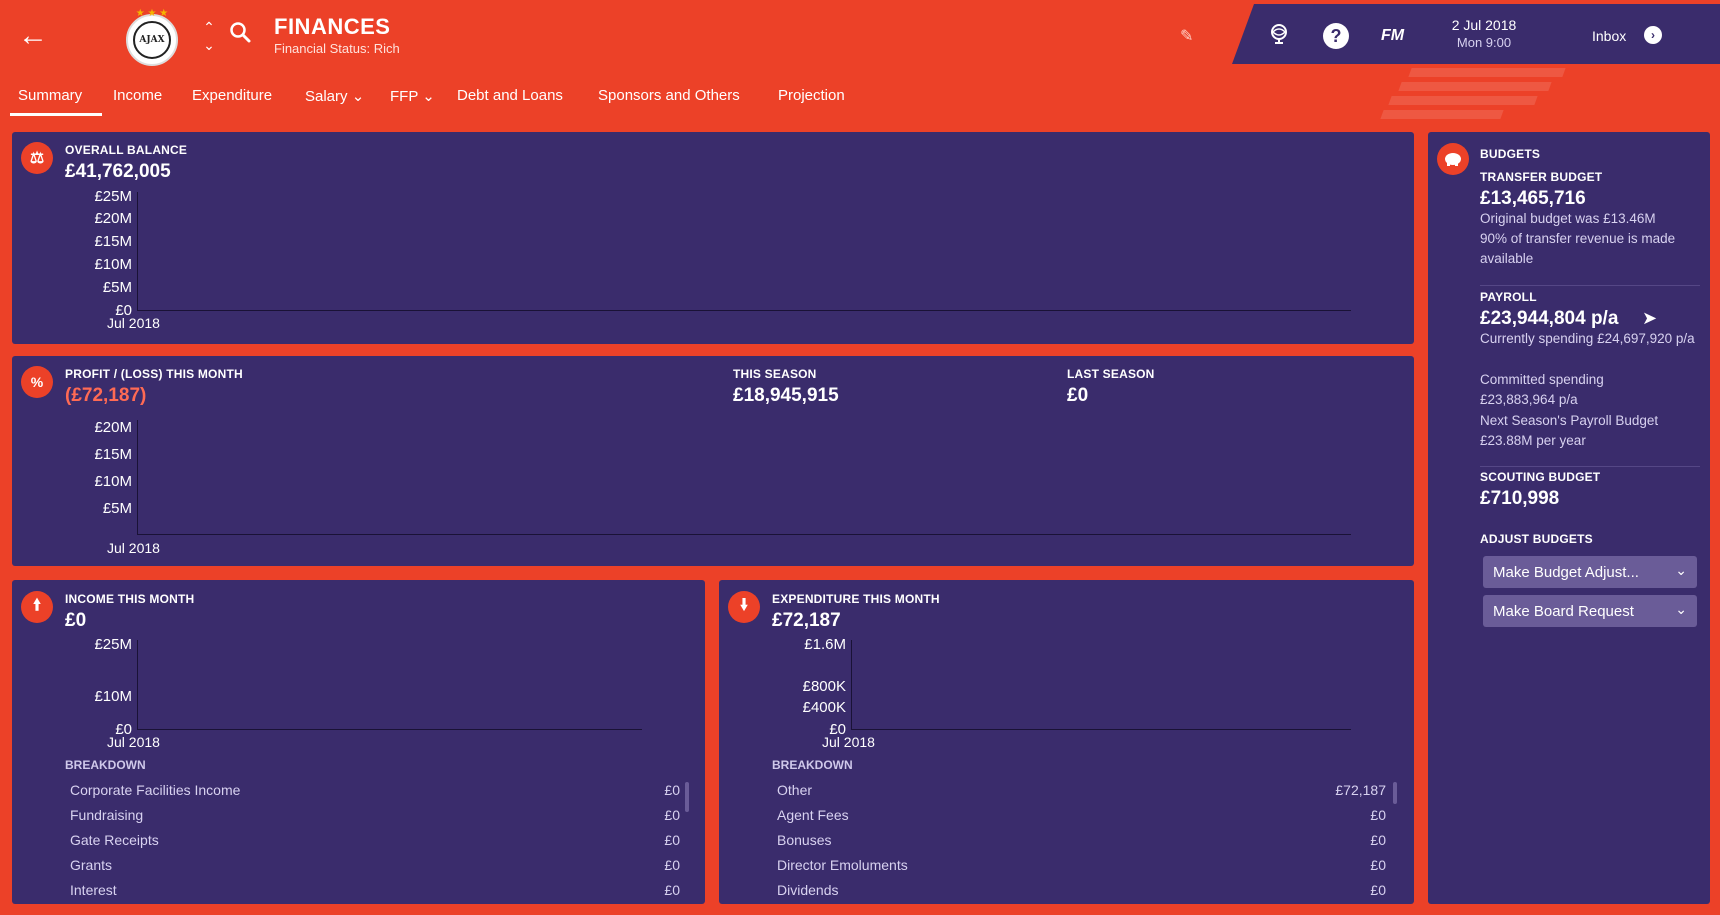 The width and height of the screenshot is (1720, 915). I want to click on inbox-label: Inbox, so click(1609, 36).